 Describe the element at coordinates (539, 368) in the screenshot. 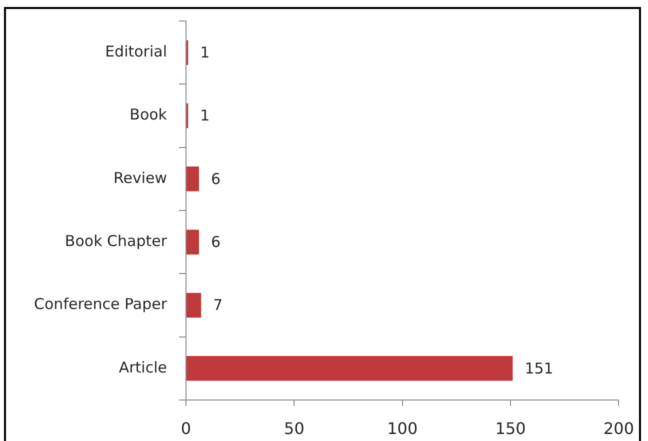

I see `data-label: 151` at that location.